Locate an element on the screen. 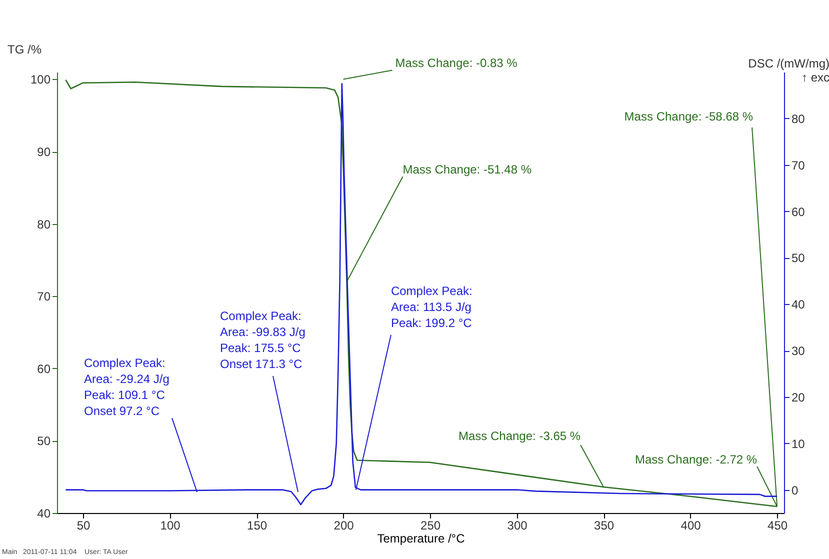 The height and width of the screenshot is (559, 829). y2-tick-label: 0 is located at coordinates (795, 490).